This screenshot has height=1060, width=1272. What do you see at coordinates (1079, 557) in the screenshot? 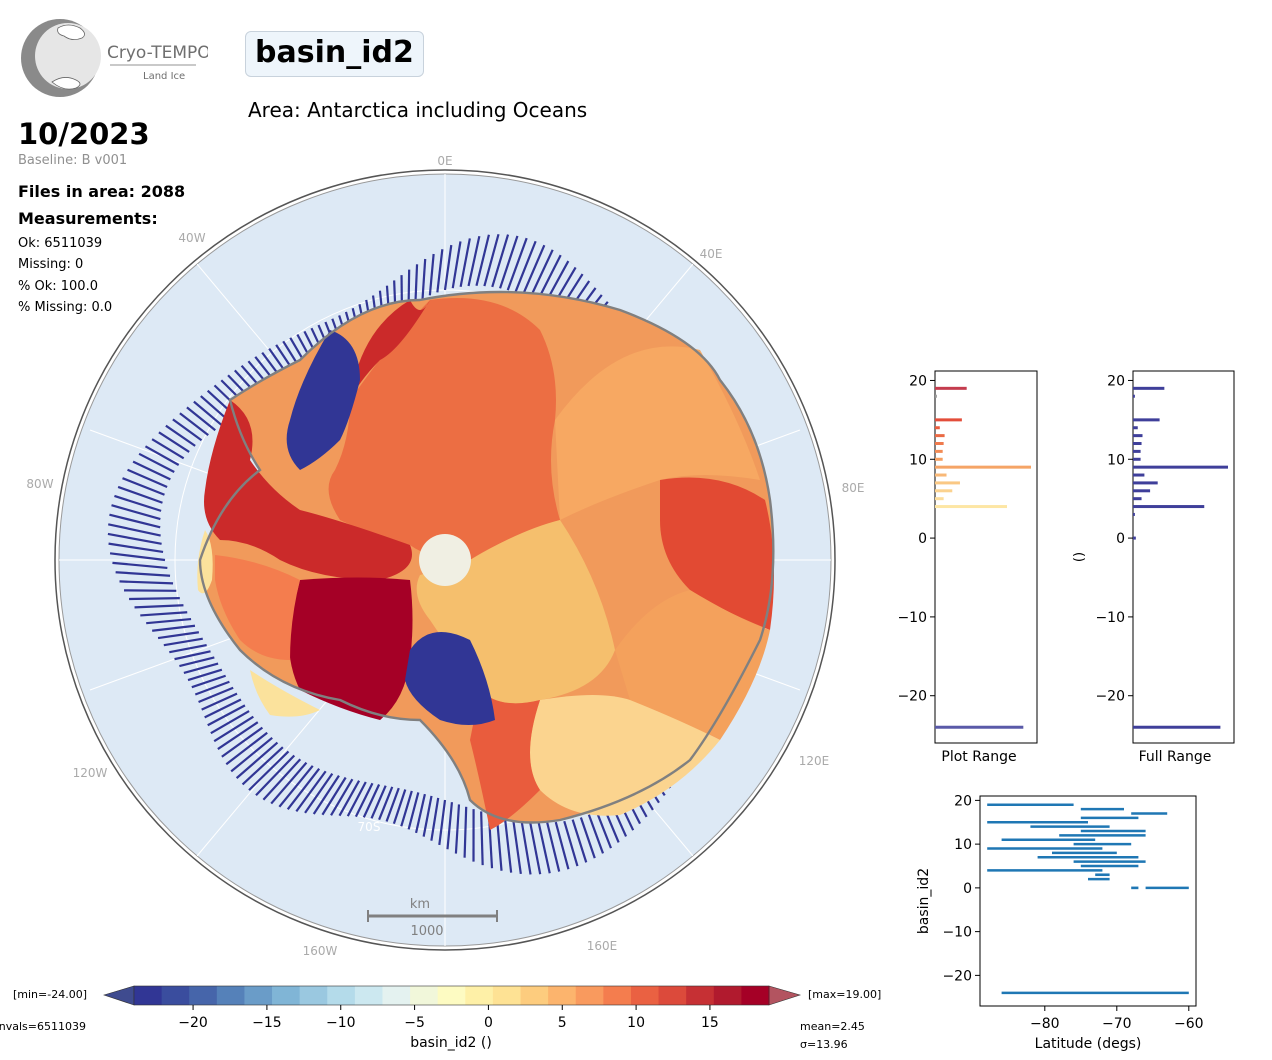
I see `hist2-ylabel: ()` at bounding box center [1079, 557].